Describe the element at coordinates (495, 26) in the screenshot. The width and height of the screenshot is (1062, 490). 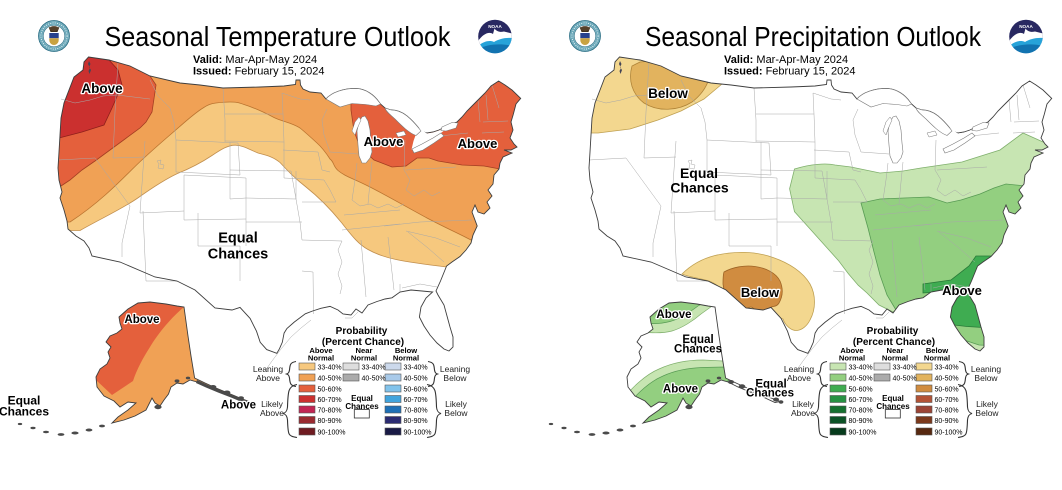
I see `svg-text: NOAA` at that location.